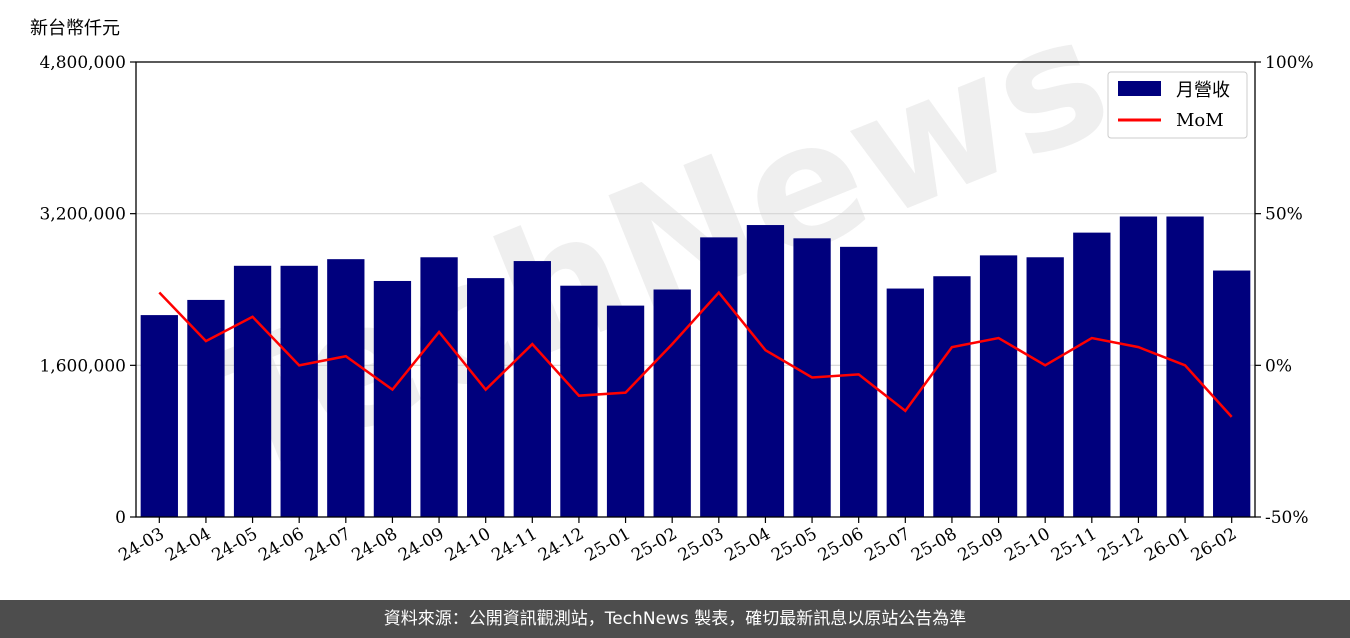 This screenshot has height=638, width=1350. I want to click on unit-label: 新台幣仟元, so click(75, 28).